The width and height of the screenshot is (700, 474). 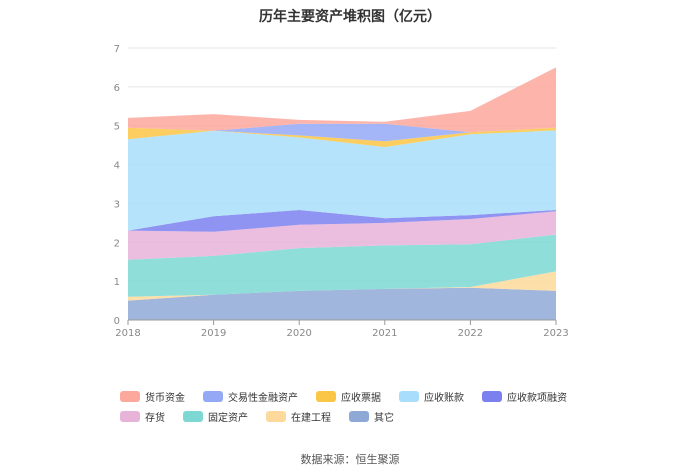 I want to click on source-note: 数据来源：恒生聚源, so click(x=350, y=459).